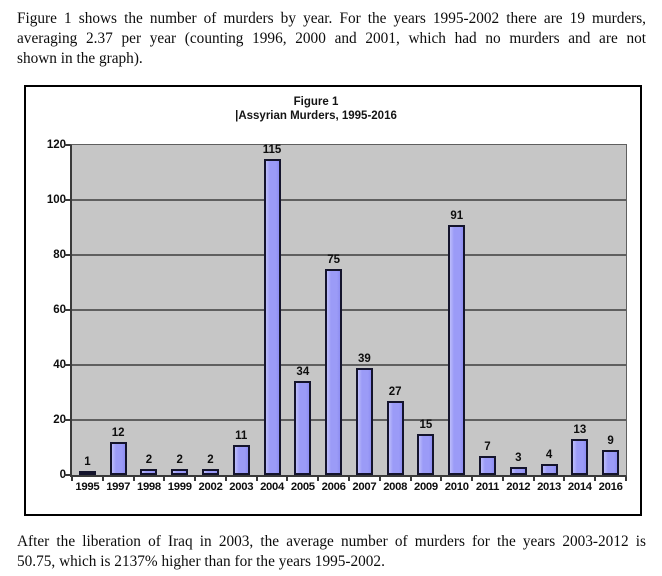 The width and height of the screenshot is (662, 576). I want to click on x-tick-label: 2006, so click(333, 487).